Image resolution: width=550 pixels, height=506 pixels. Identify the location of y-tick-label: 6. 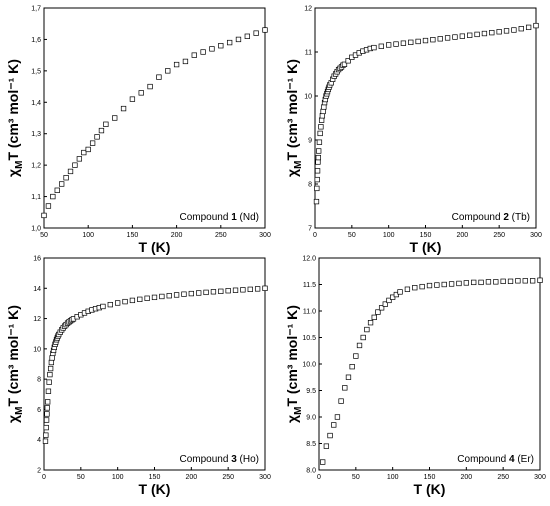
(39, 410).